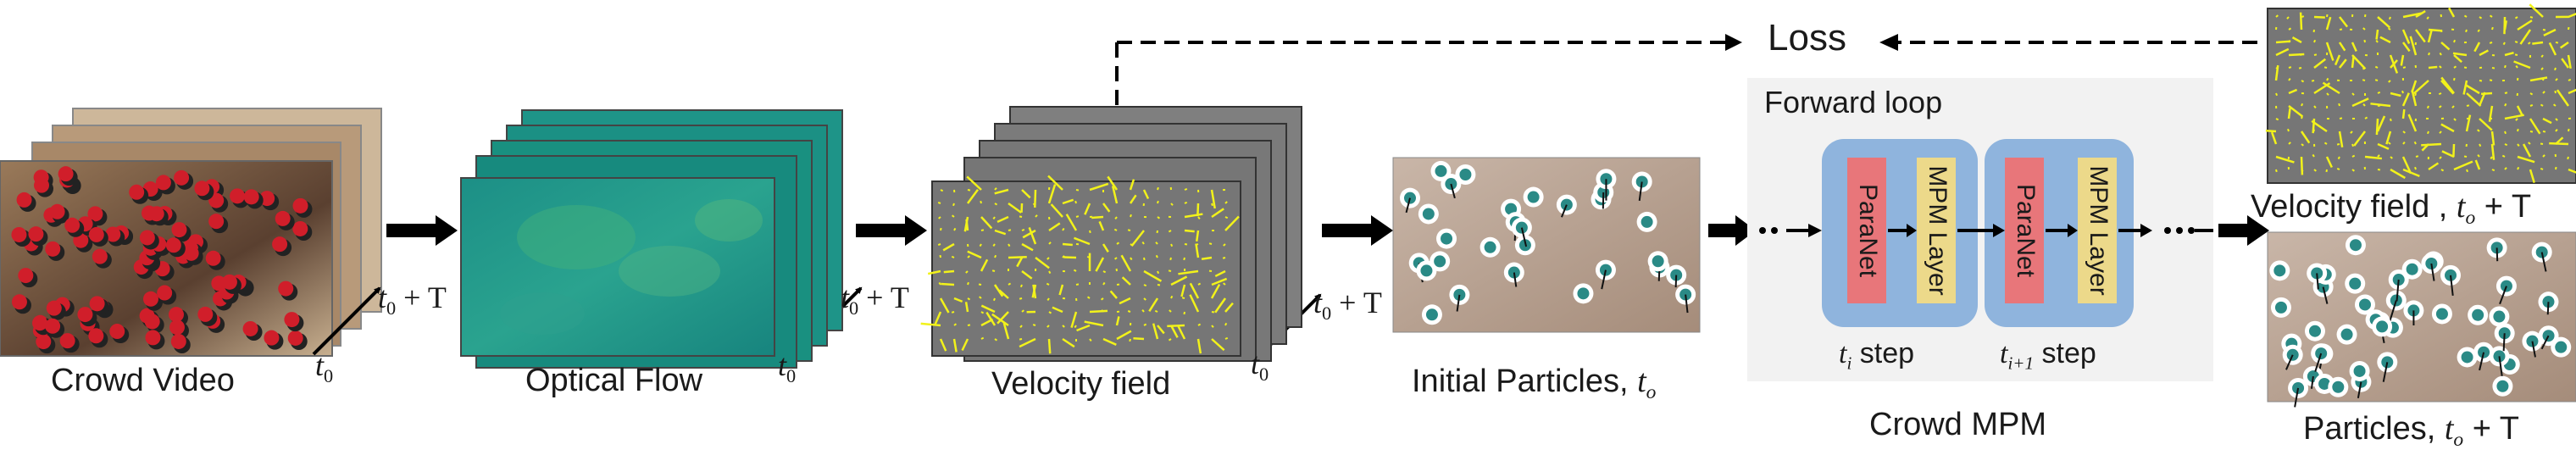  Describe the element at coordinates (1086, 268) in the screenshot. I see `velocity-field-frame` at that location.